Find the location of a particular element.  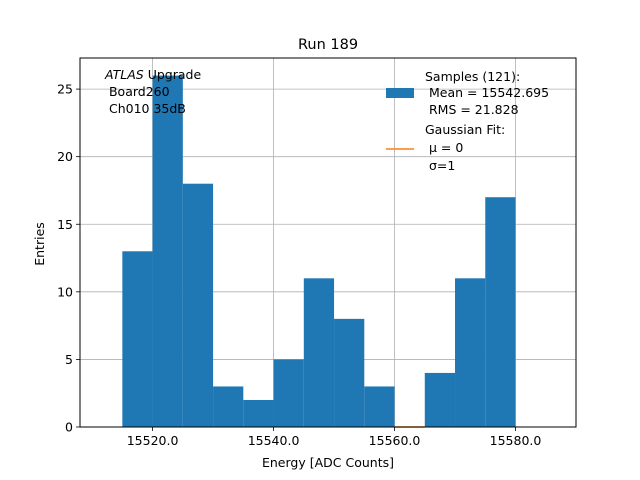

x-axis-ticks: 15520.0 15540.0 15560.0 15580.0 is located at coordinates (334, 437).